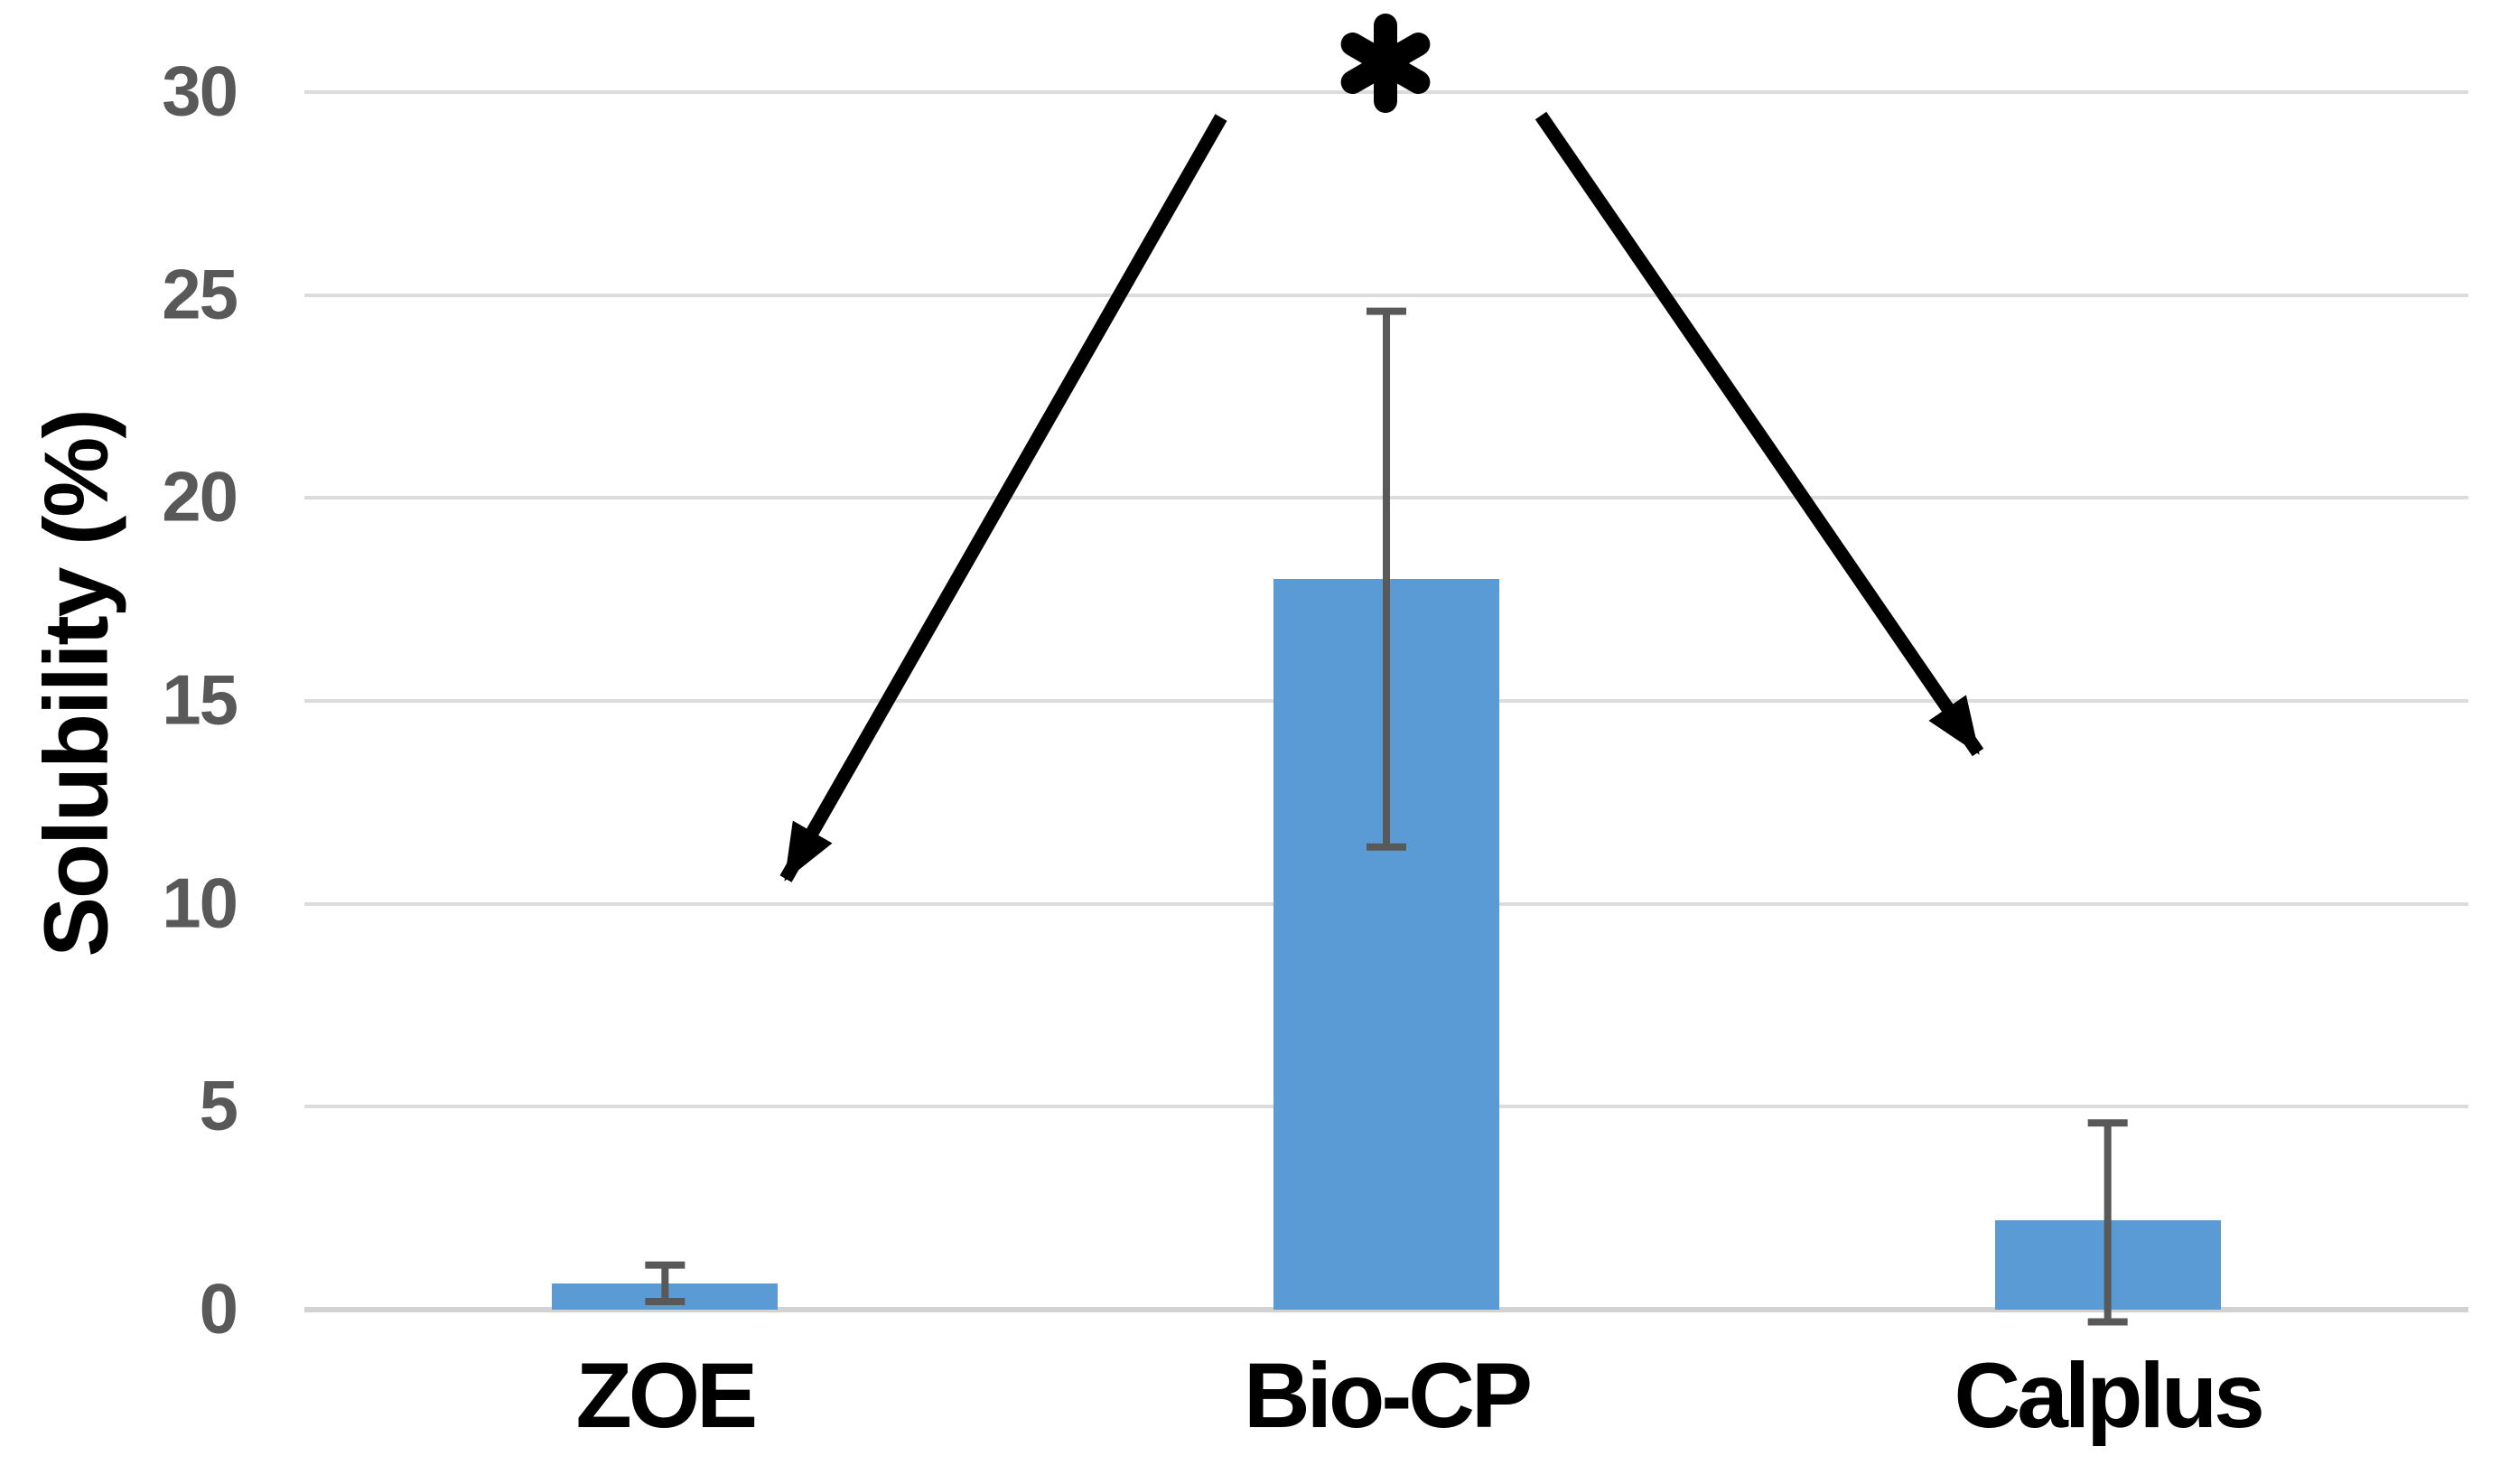 The image size is (2500, 1484). What do you see at coordinates (218, 1105) in the screenshot?
I see `y-tick-label-5: 5` at bounding box center [218, 1105].